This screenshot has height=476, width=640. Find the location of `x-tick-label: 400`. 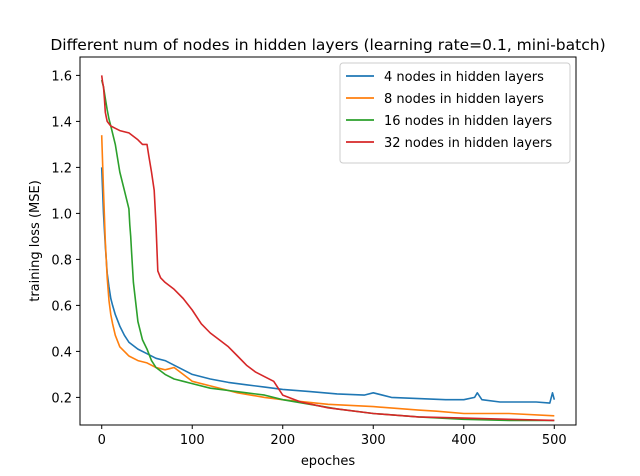

x-tick-label: 400 is located at coordinates (463, 440).